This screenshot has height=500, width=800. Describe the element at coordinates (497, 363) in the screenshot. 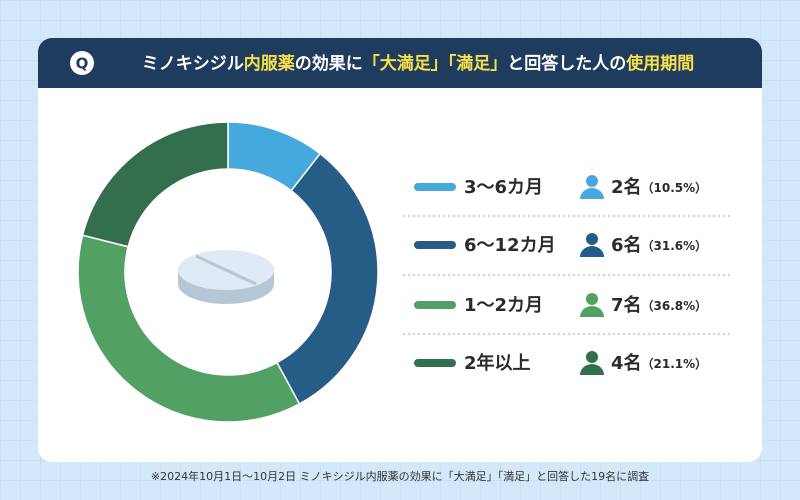

I see `legend-label: 2年以上` at that location.